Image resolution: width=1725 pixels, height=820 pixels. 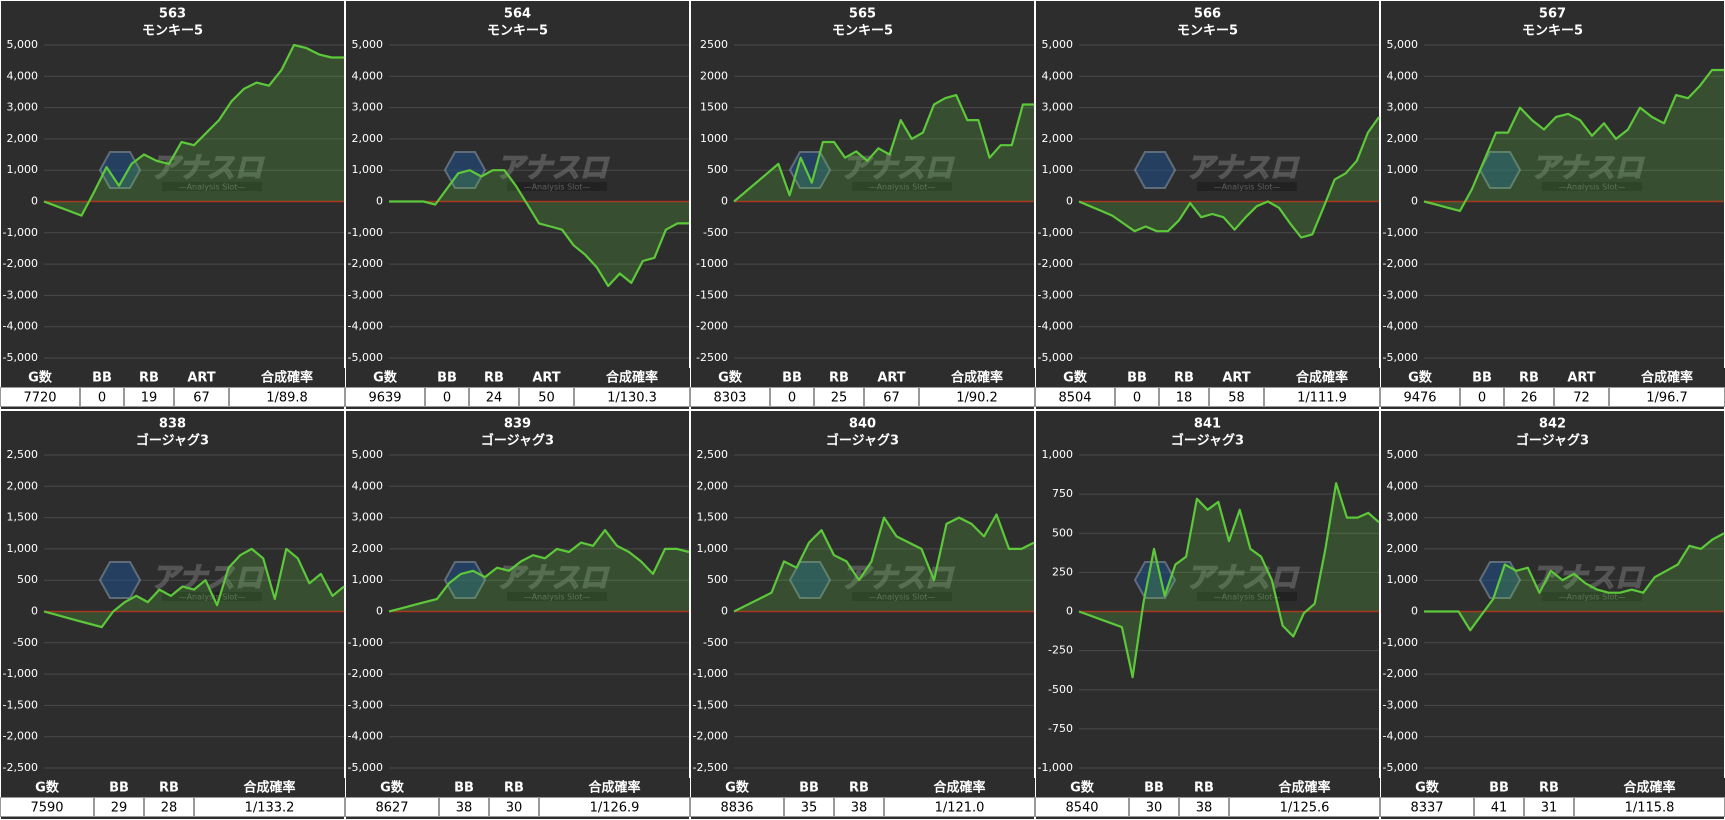 What do you see at coordinates (391, 808) in the screenshot?
I see `table-value: 8627` at bounding box center [391, 808].